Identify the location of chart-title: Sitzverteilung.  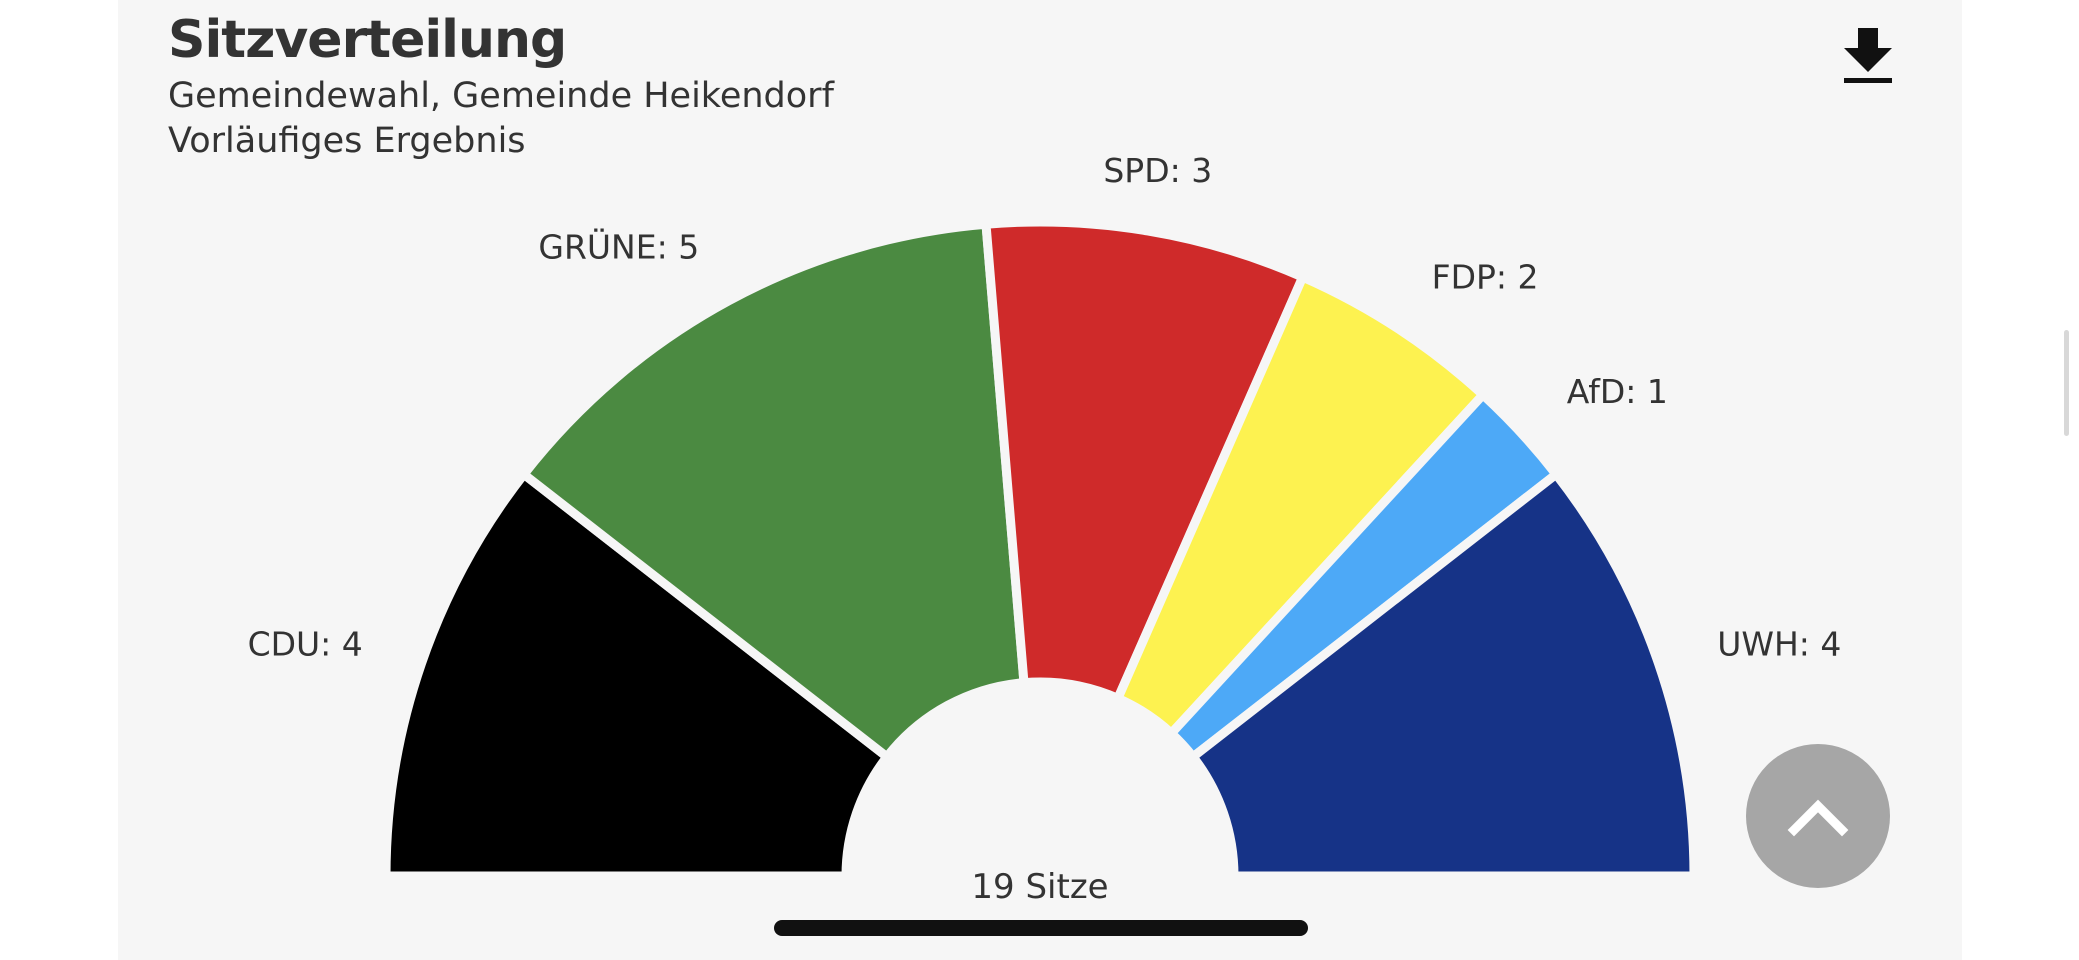
(367, 40).